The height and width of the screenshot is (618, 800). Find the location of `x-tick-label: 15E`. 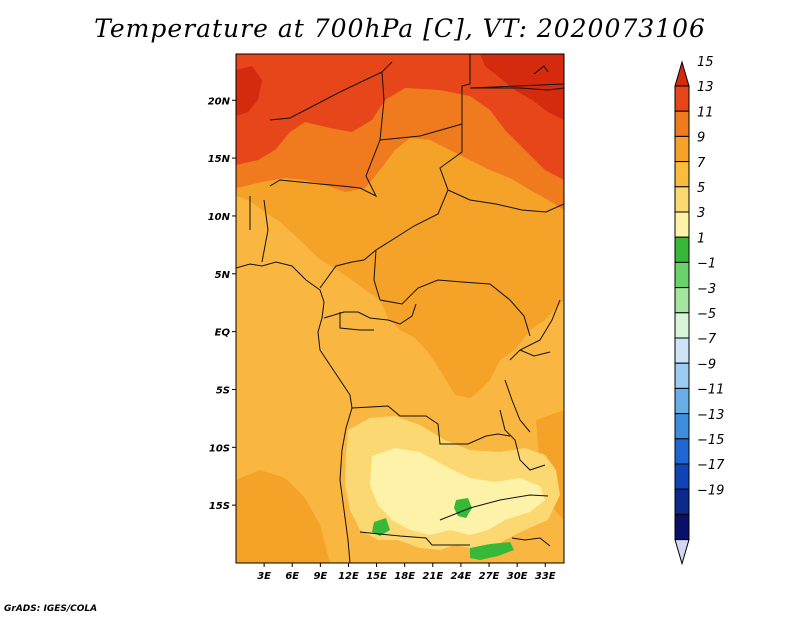

x-tick-label: 15E is located at coordinates (376, 576).